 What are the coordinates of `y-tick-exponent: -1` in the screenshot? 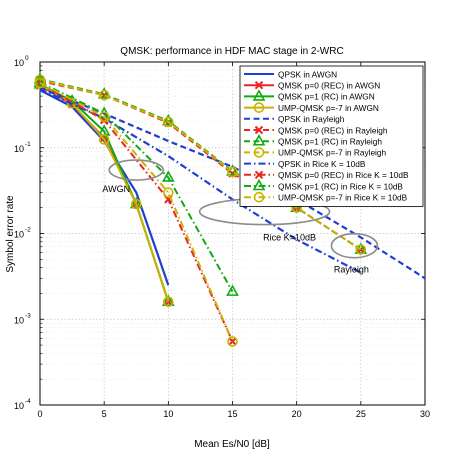 It's located at (28, 144).